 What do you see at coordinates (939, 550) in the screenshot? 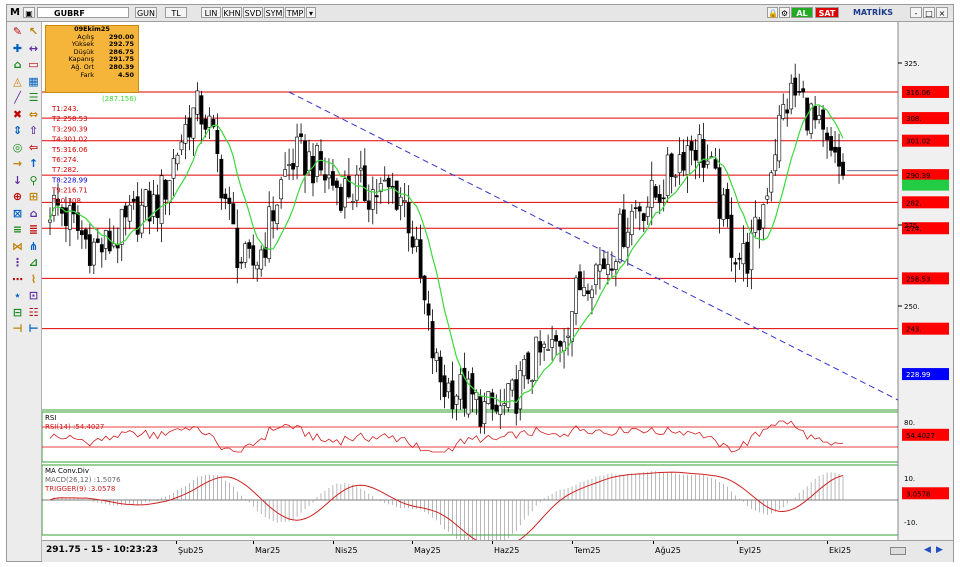
I see `scroll-right-icon: ▶` at bounding box center [939, 550].